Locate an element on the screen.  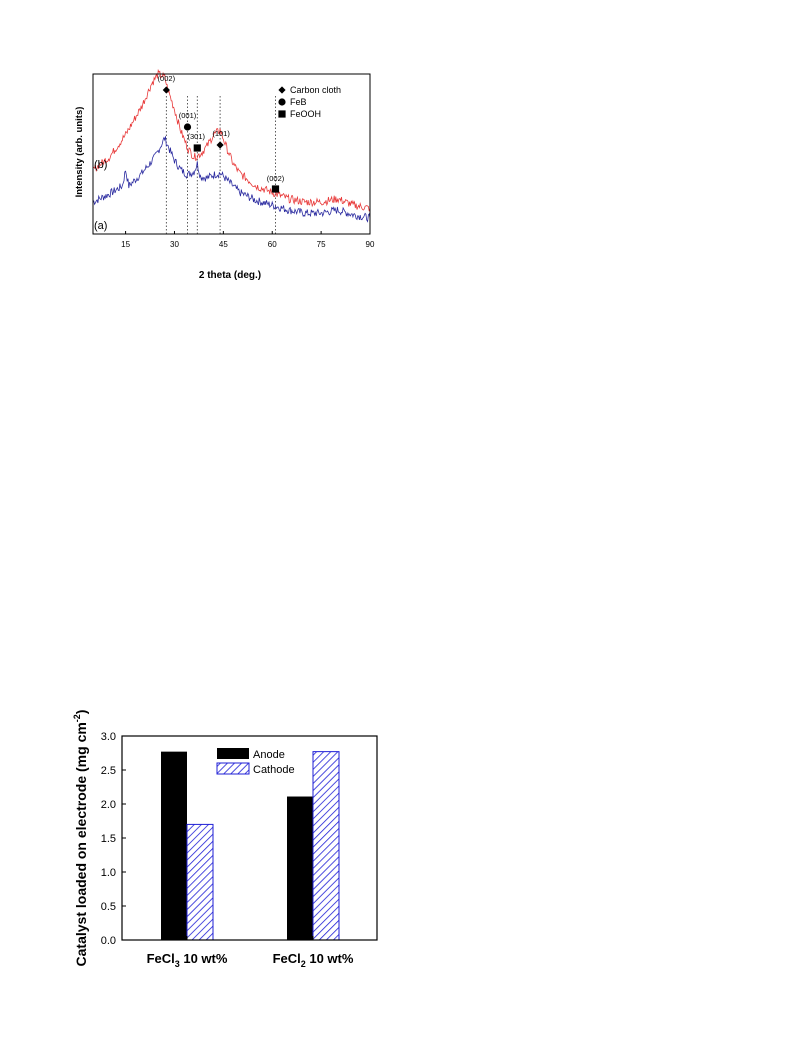
xrd-series-group is located at coordinates (231, 145).